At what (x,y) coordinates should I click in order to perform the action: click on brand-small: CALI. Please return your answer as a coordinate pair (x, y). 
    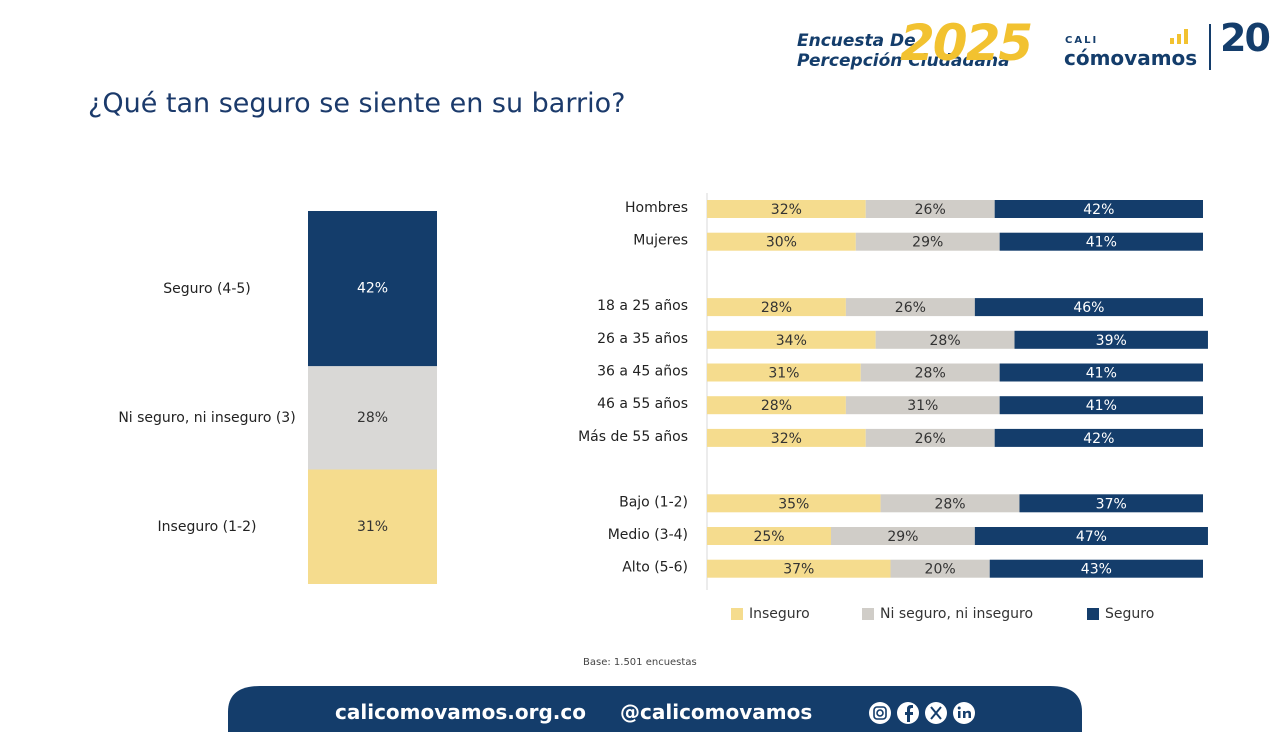
    Looking at the image, I should click on (1082, 40).